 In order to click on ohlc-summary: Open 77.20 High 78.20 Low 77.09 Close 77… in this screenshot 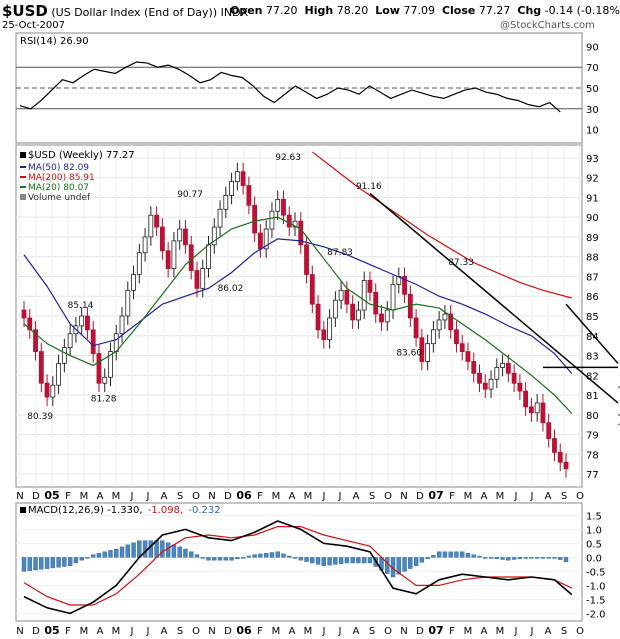, I will do `click(425, 10)`.